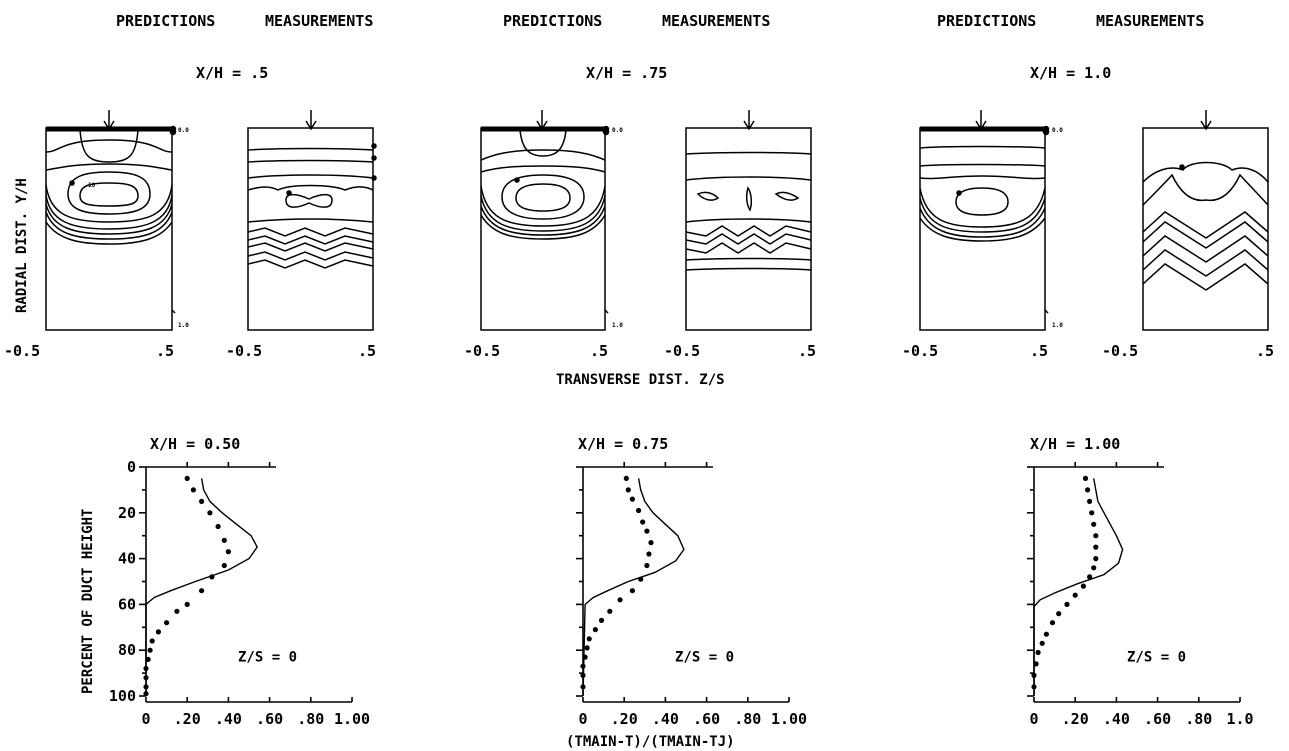 The image size is (1289, 751). What do you see at coordinates (1057, 130) in the screenshot?
I see `top-value-label: 0.0` at bounding box center [1057, 130].